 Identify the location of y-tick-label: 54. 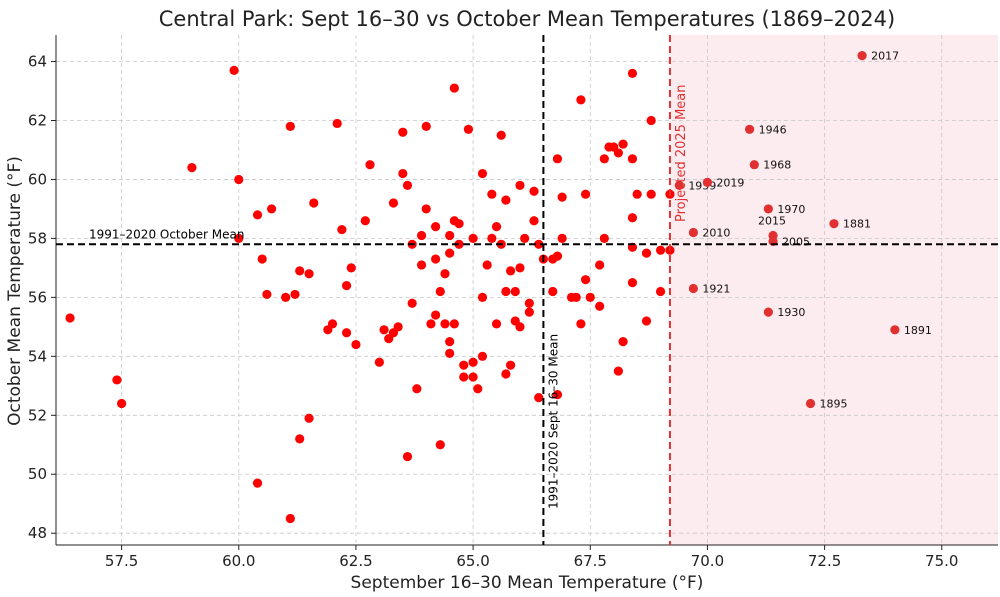
(37, 356).